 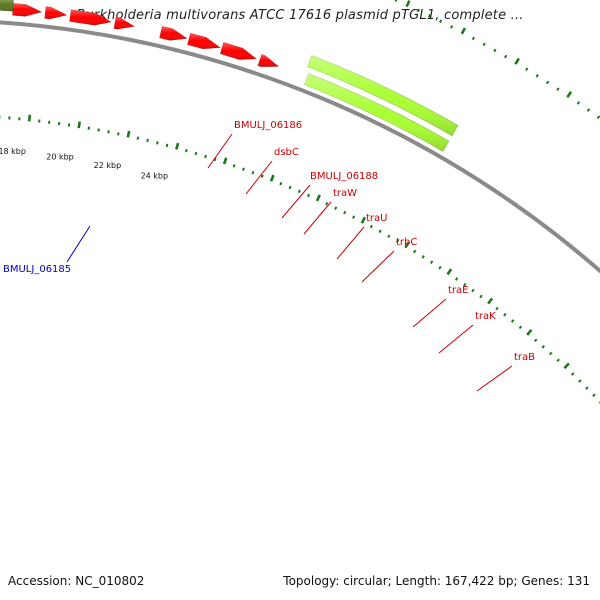 What do you see at coordinates (458, 290) in the screenshot?
I see `gene-label: traE` at bounding box center [458, 290].